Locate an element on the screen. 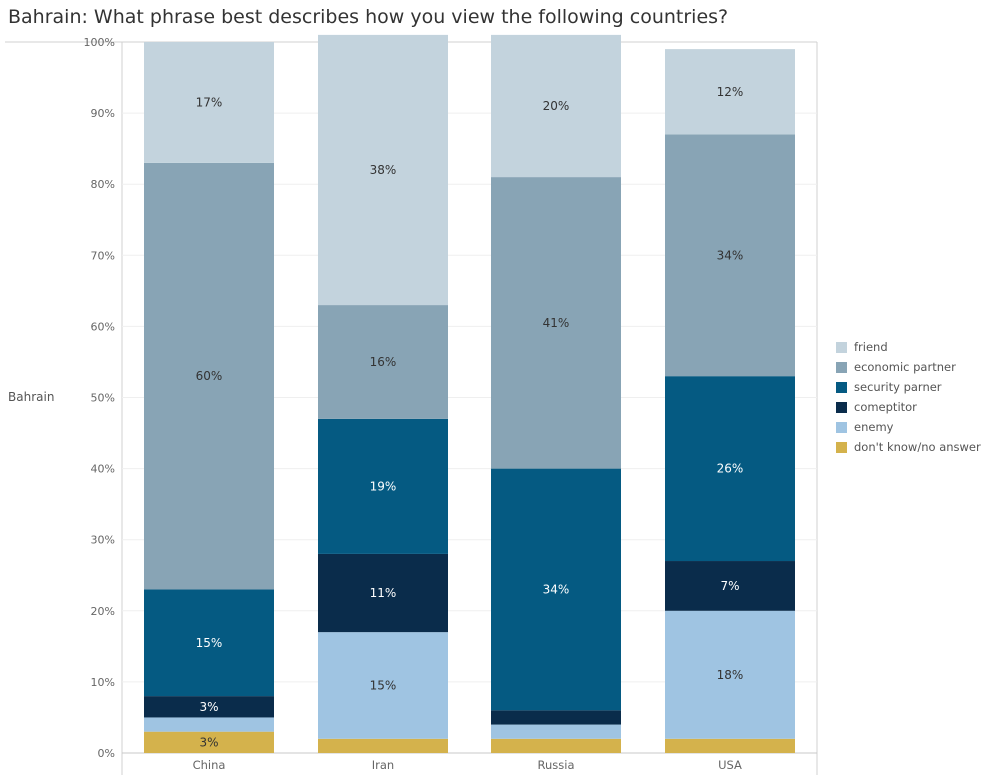 This screenshot has width=988, height=782. legend-item: friend is located at coordinates (908, 347).